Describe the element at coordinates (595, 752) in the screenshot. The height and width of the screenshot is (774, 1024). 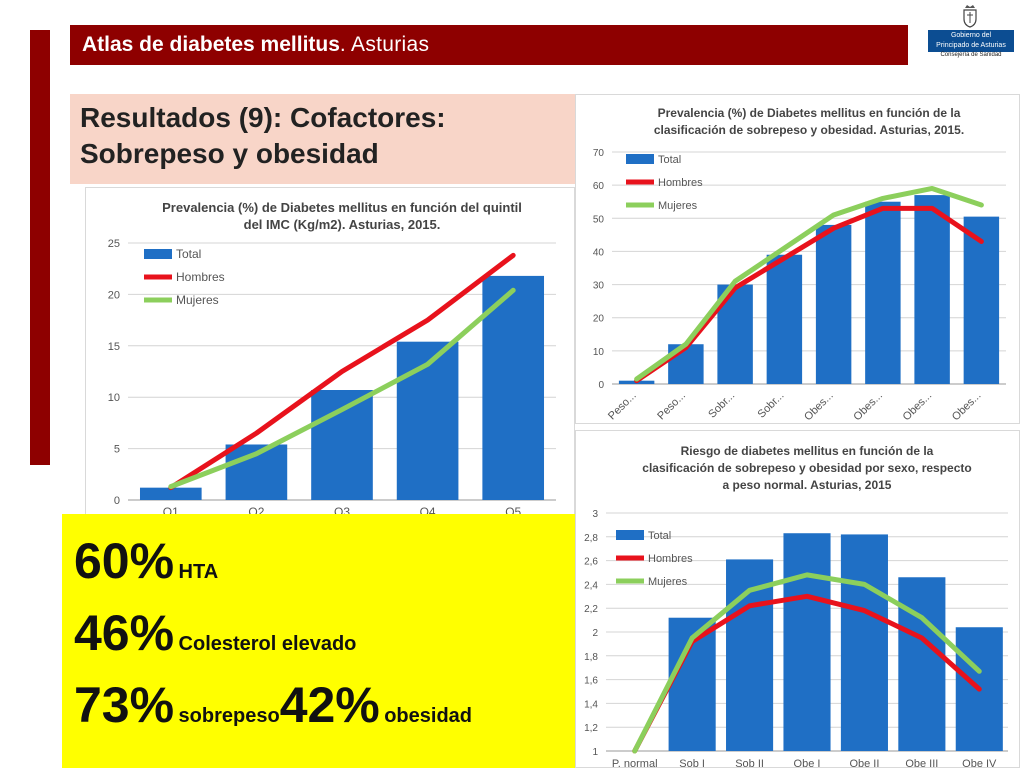
I see `y-tick-label: 1` at that location.